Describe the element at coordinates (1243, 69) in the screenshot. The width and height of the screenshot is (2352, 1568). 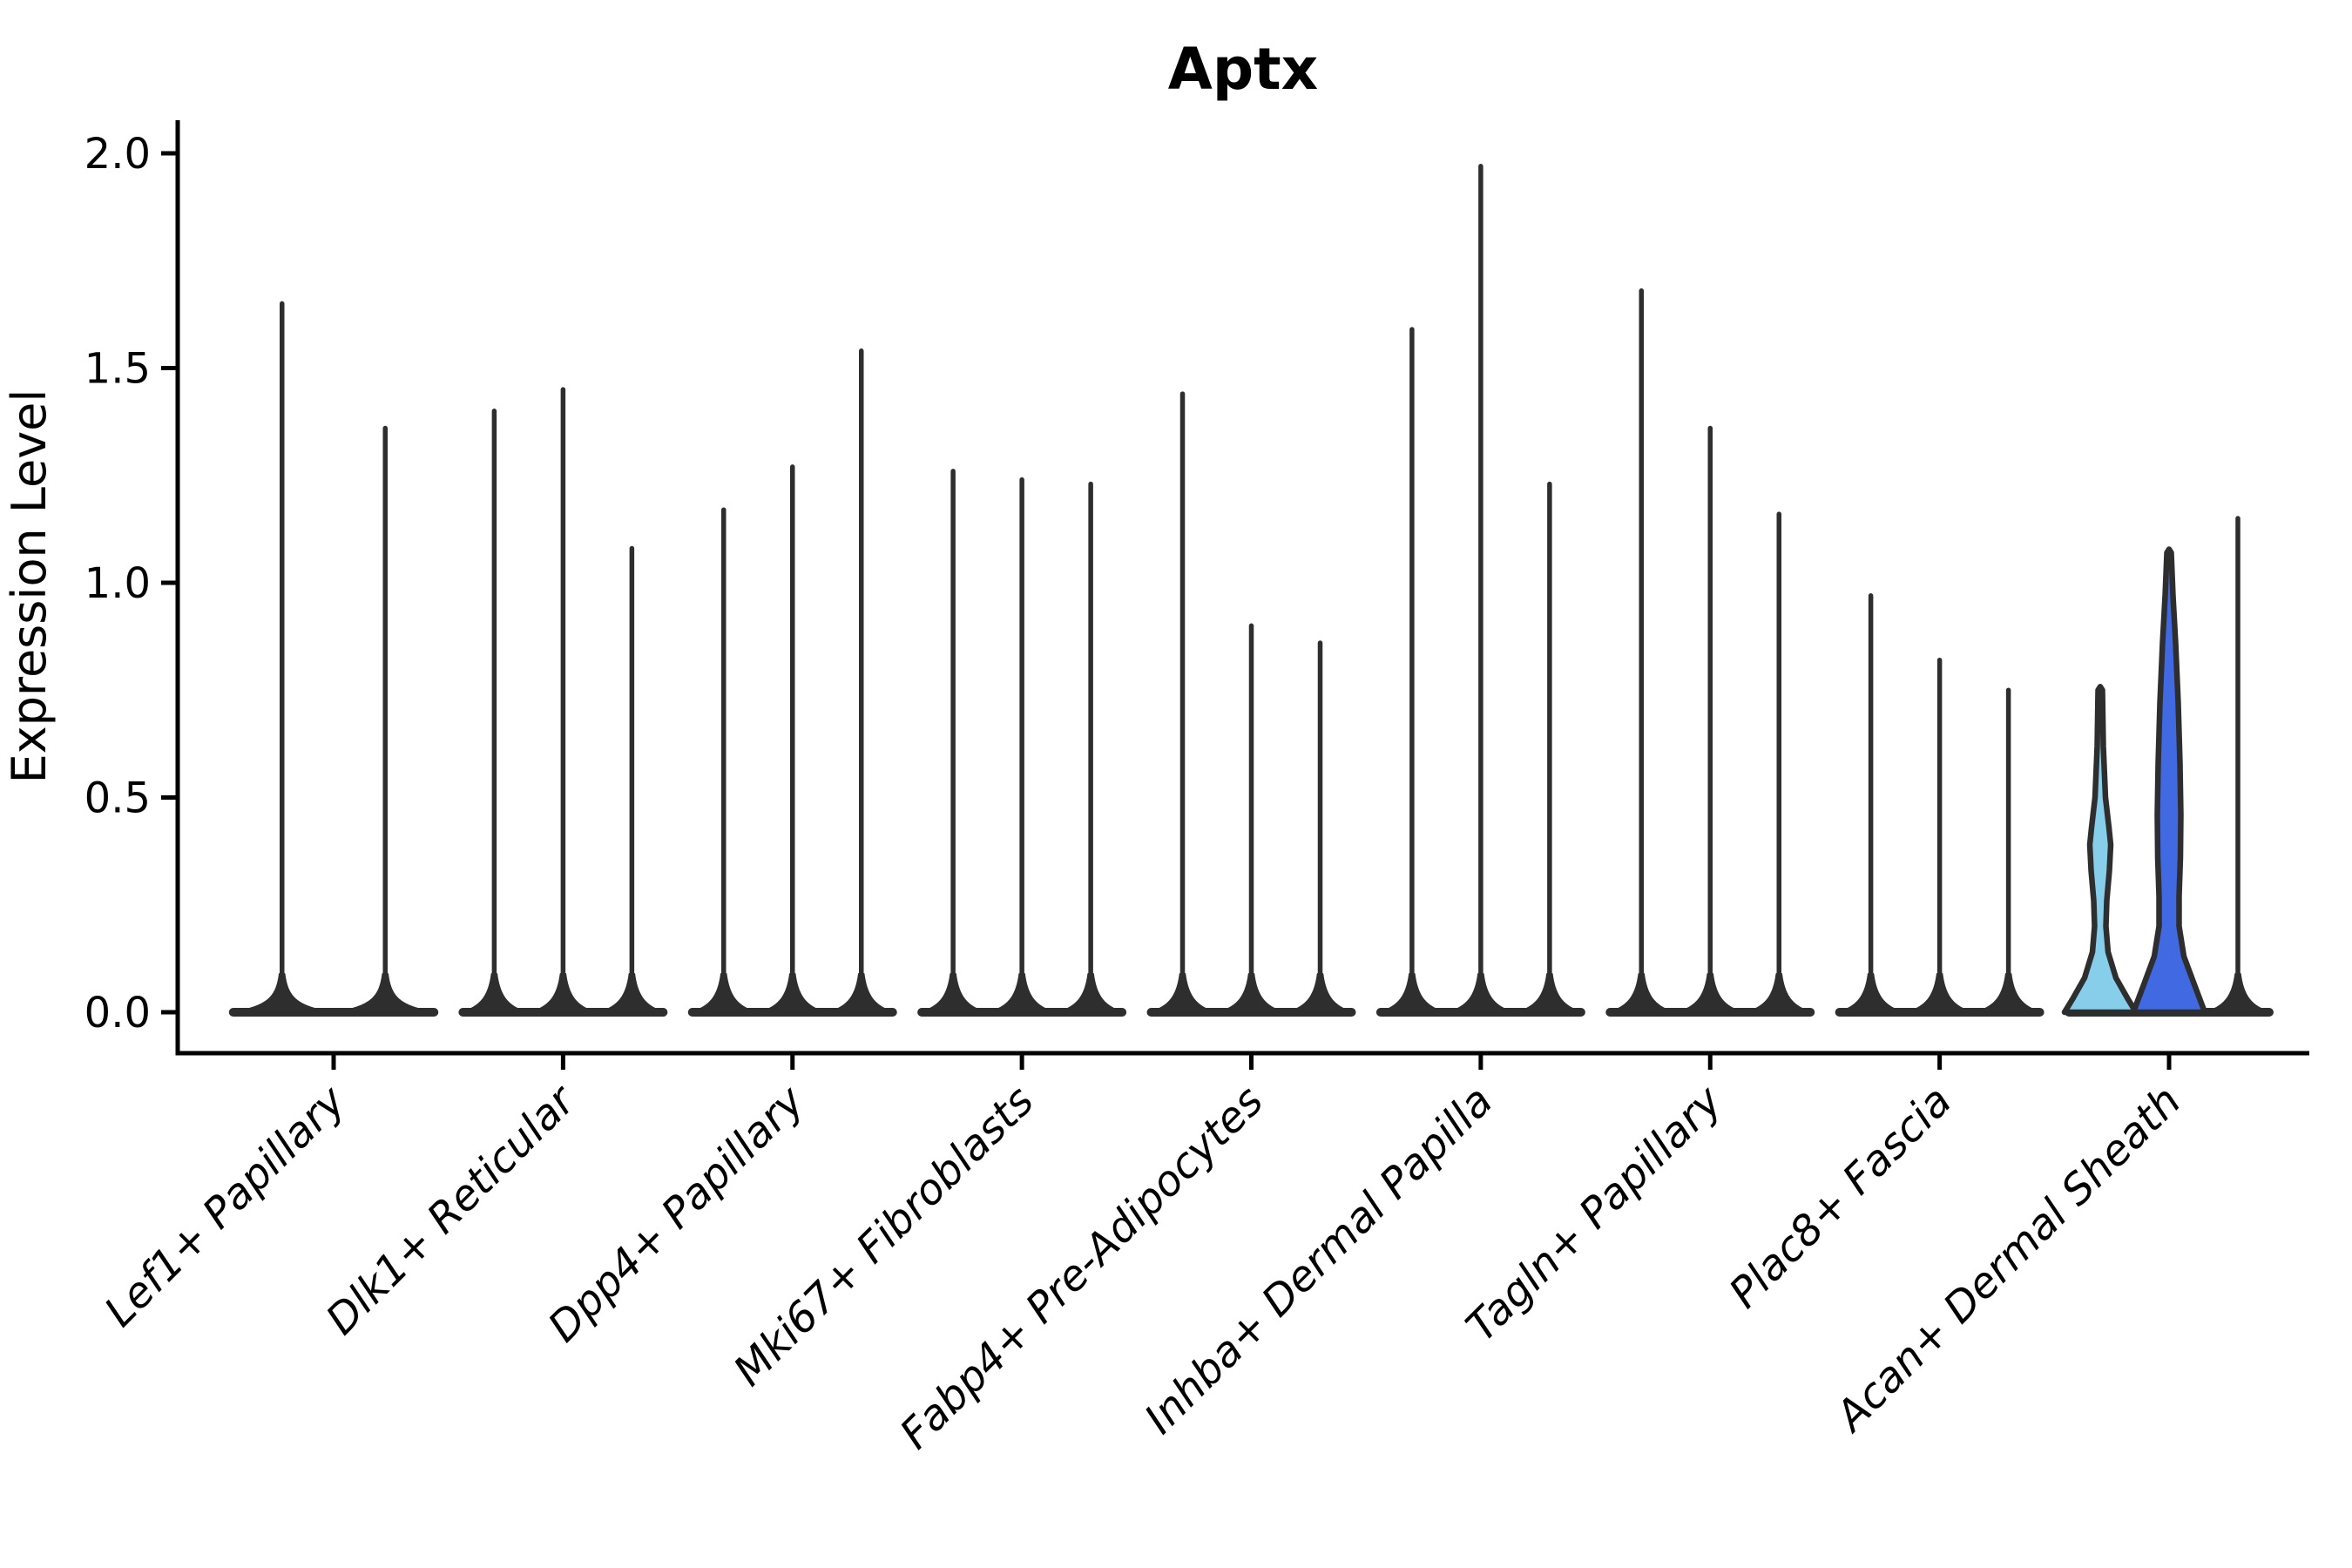
I see `chart-title: Aptx` at that location.